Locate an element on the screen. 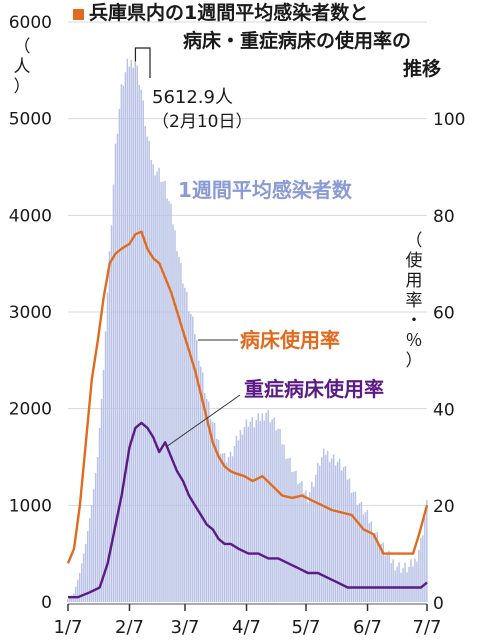  x-tick-label: 7/7 is located at coordinates (427, 627).